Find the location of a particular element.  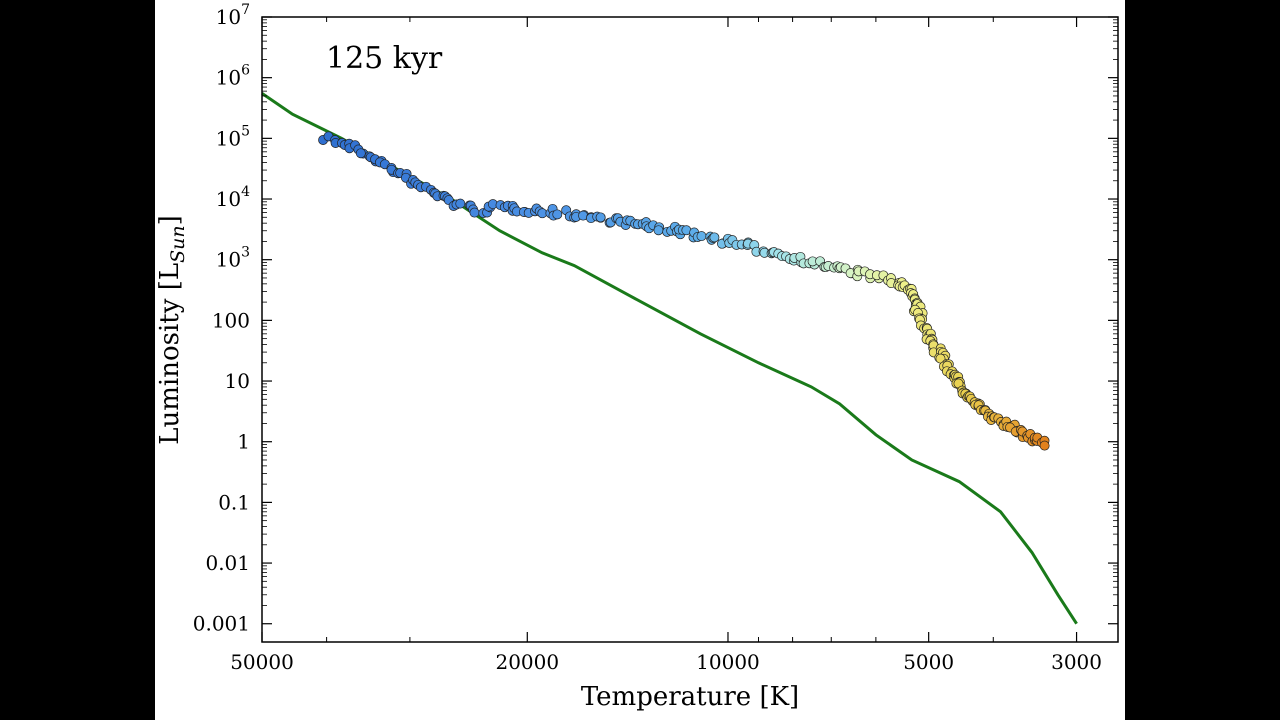

y-tick-label: 1 is located at coordinates (243, 442).